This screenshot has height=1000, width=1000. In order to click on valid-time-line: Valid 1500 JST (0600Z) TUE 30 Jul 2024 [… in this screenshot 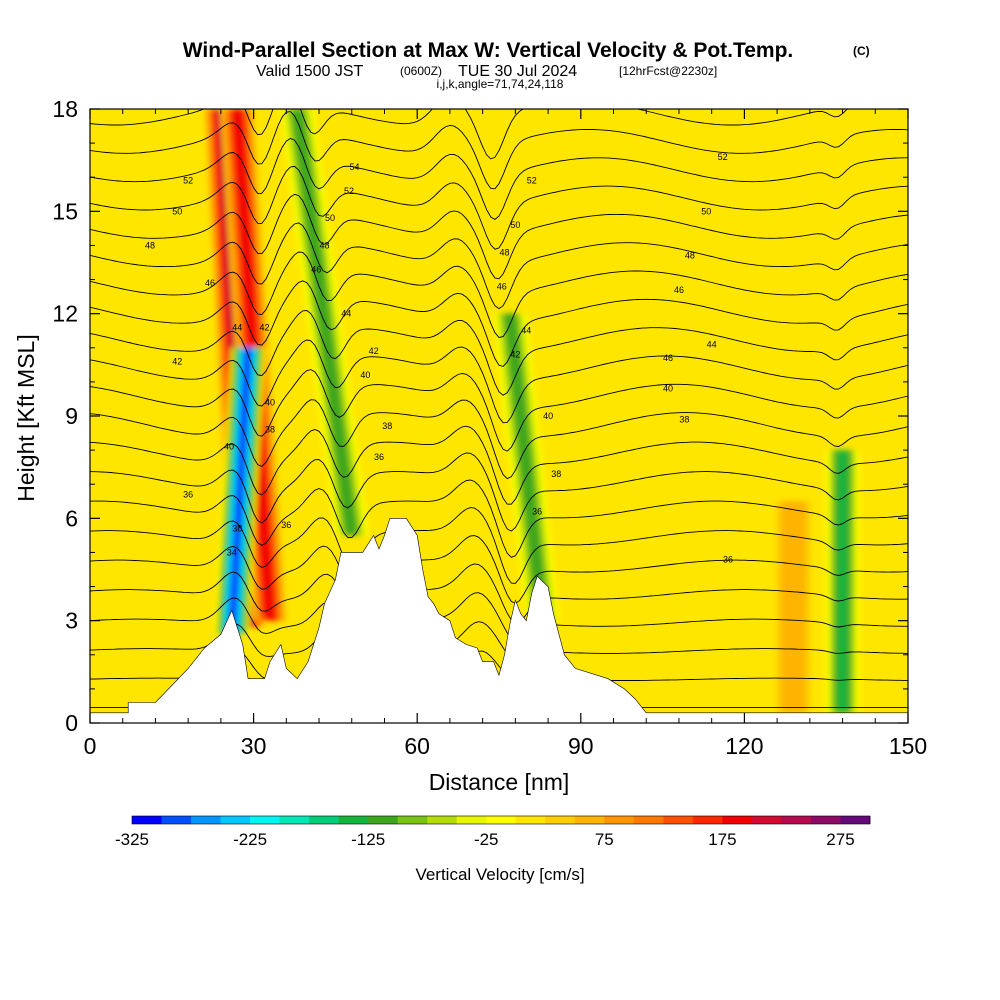, I will do `click(486, 71)`.